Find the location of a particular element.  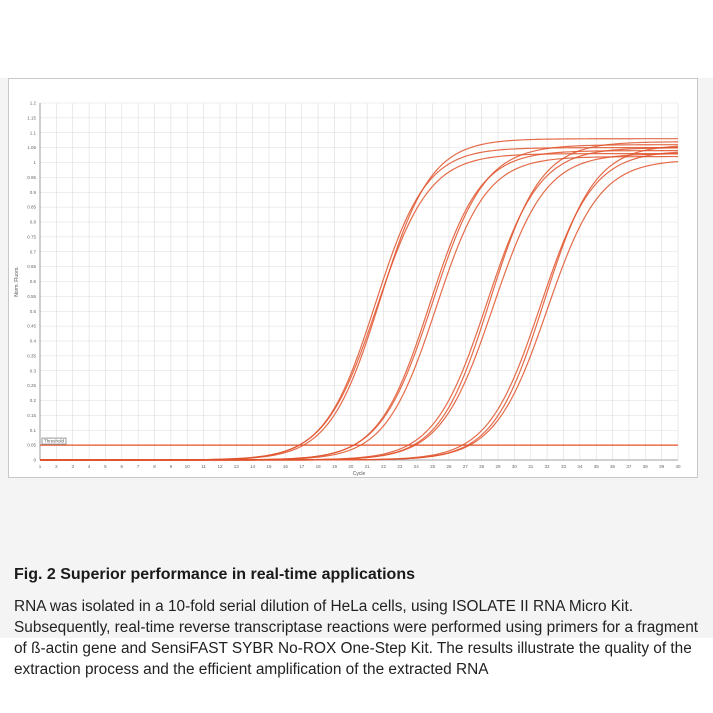

y-tick-label: 0.6 is located at coordinates (33, 281).